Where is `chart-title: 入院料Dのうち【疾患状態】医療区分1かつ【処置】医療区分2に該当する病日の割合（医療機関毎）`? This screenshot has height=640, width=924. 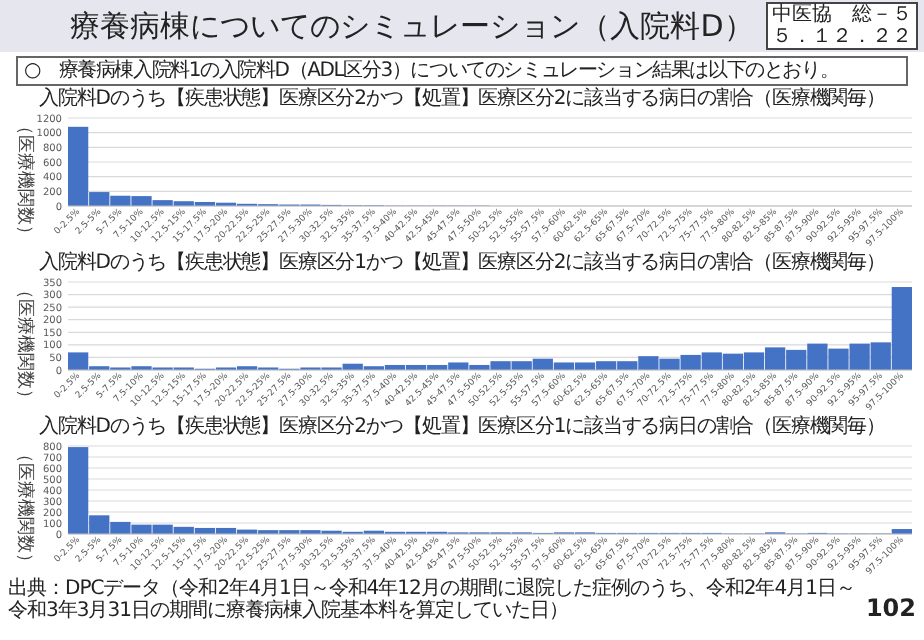 chart-title: 入院料Dのうち【疾患状態】医療区分1かつ【処置】医療区分2に該当する病日の割合（医療機関毎） is located at coordinates (462, 263).